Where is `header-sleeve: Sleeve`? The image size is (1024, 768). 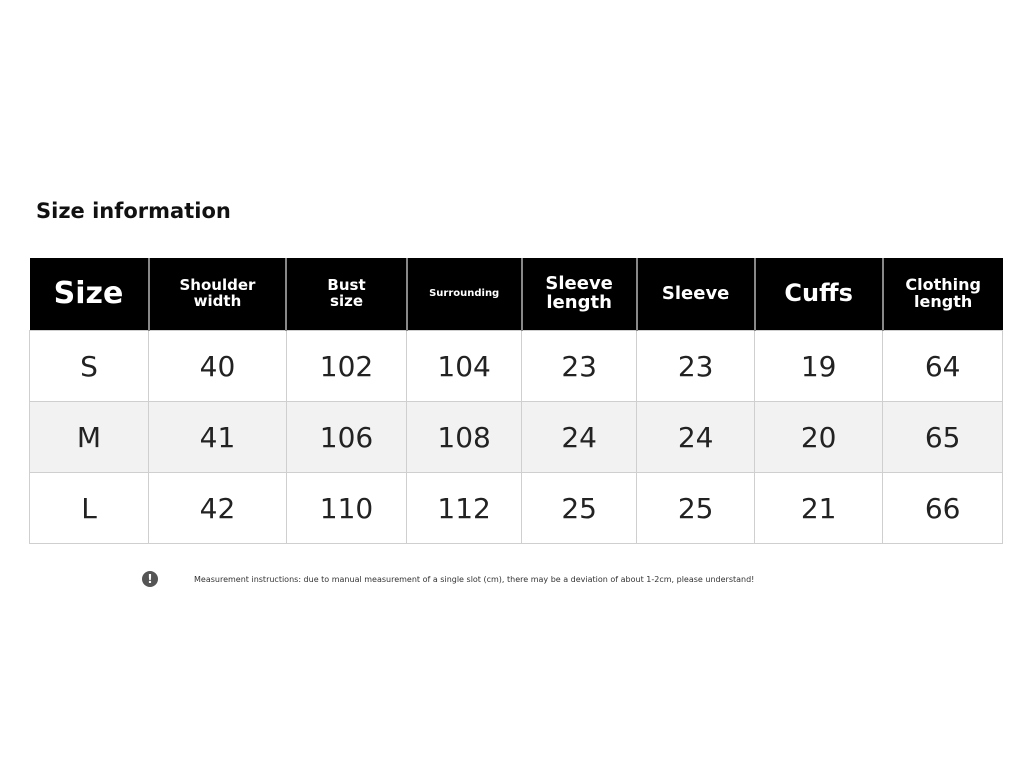 header-sleeve: Sleeve is located at coordinates (695, 294).